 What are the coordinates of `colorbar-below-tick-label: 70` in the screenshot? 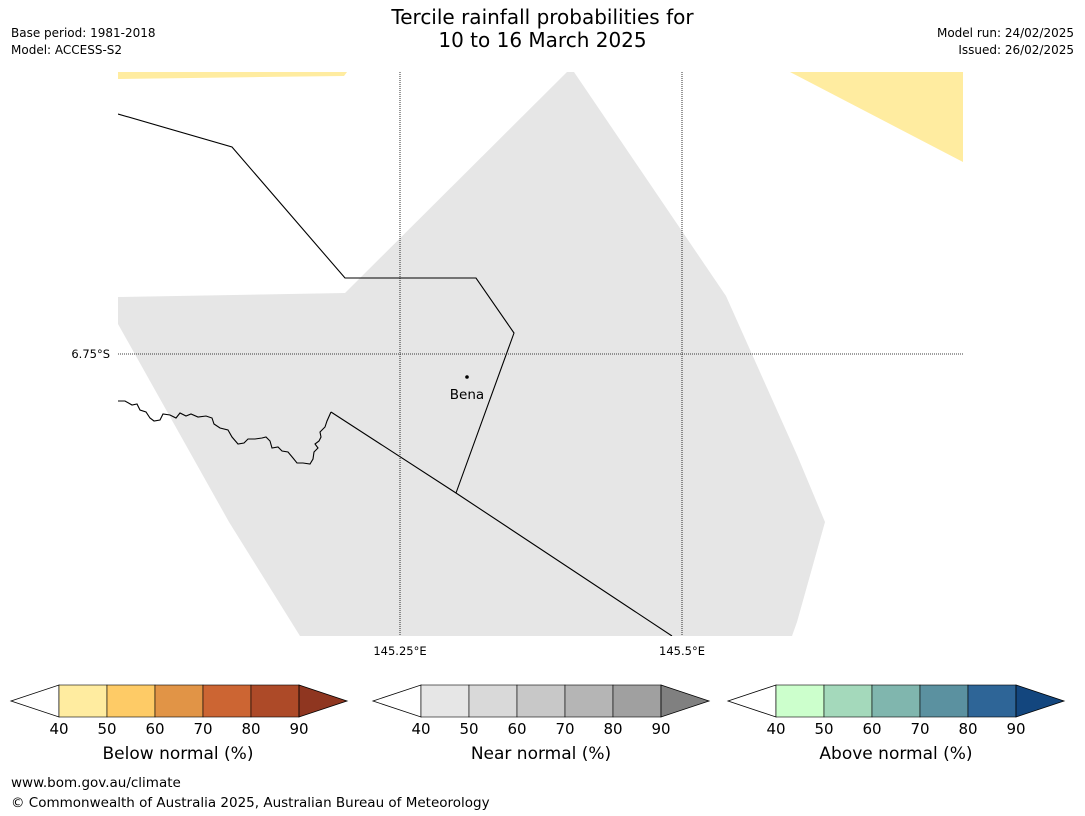 It's located at (202, 729).